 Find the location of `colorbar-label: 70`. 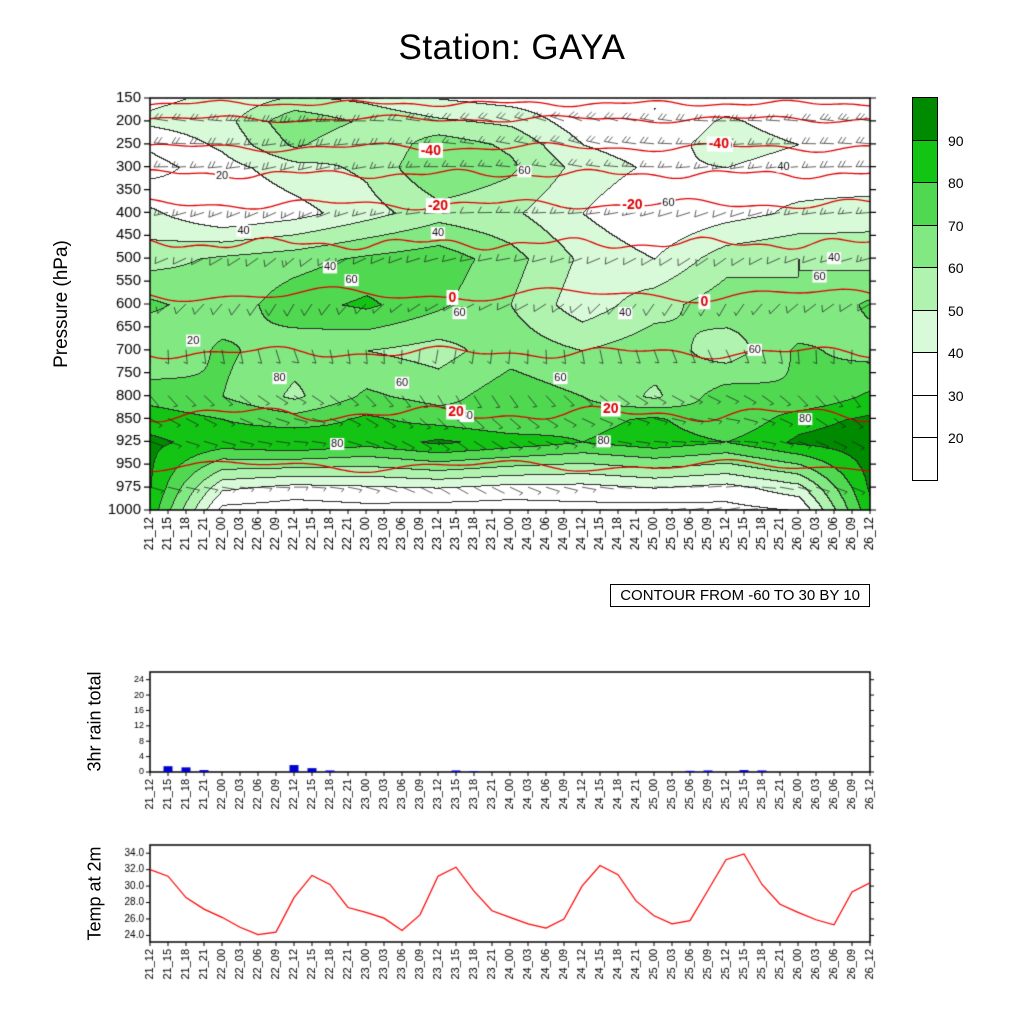

colorbar-label: 70 is located at coordinates (956, 225).